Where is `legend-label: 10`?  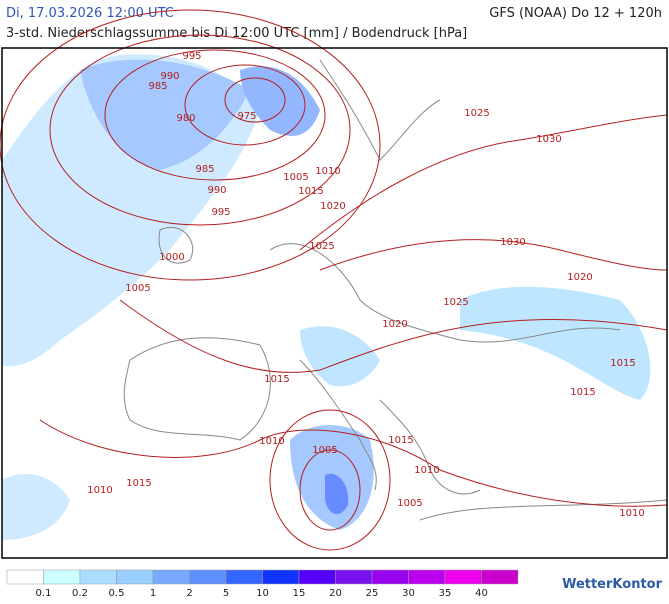
legend-label: 10 is located at coordinates (262, 593).